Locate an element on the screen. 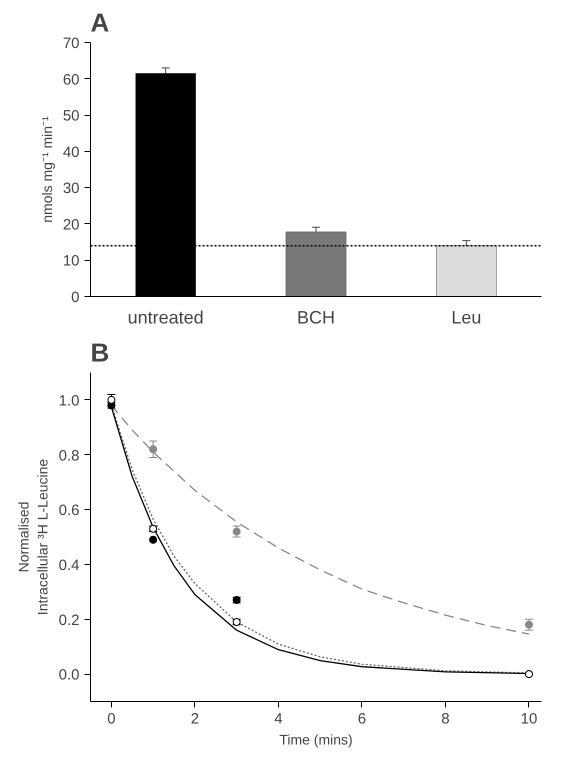 This screenshot has height=768, width=561. y-tick-label: 1.0 is located at coordinates (69, 401).